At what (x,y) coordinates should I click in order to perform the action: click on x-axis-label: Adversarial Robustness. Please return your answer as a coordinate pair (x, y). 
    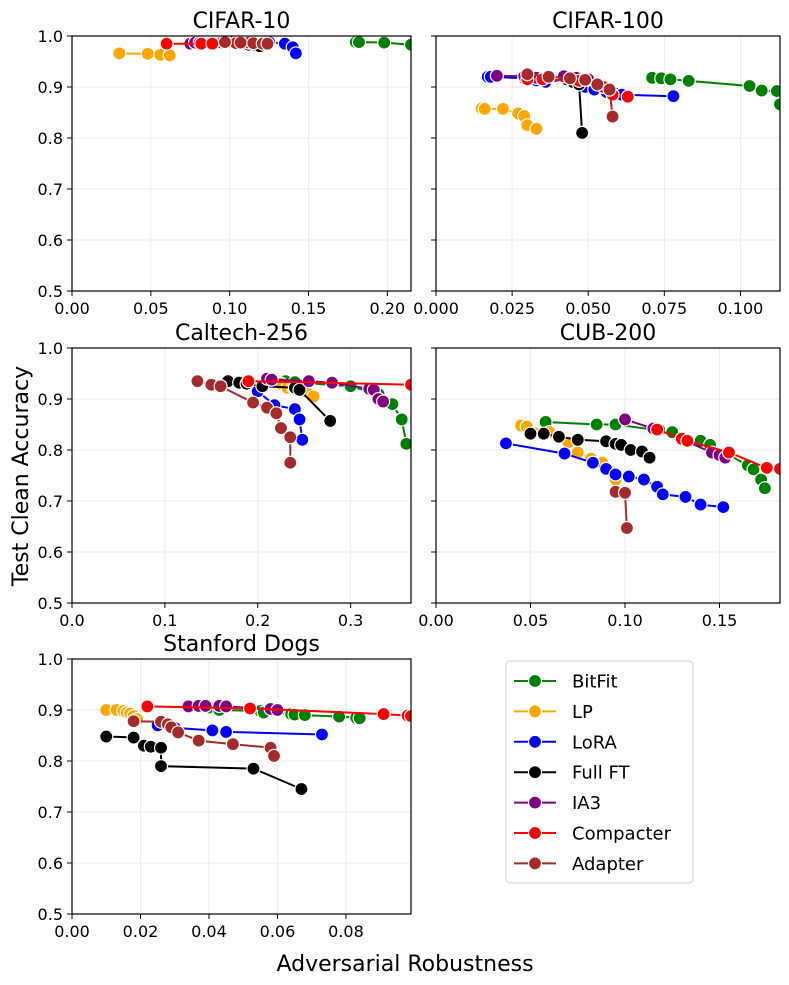
    Looking at the image, I should click on (404, 964).